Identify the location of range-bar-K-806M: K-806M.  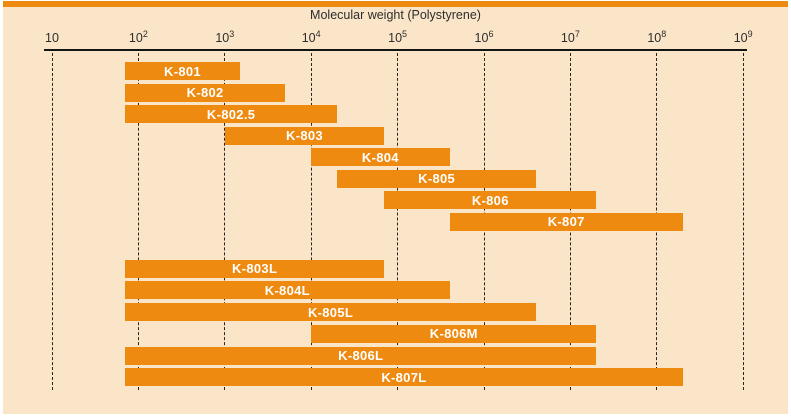
(454, 333).